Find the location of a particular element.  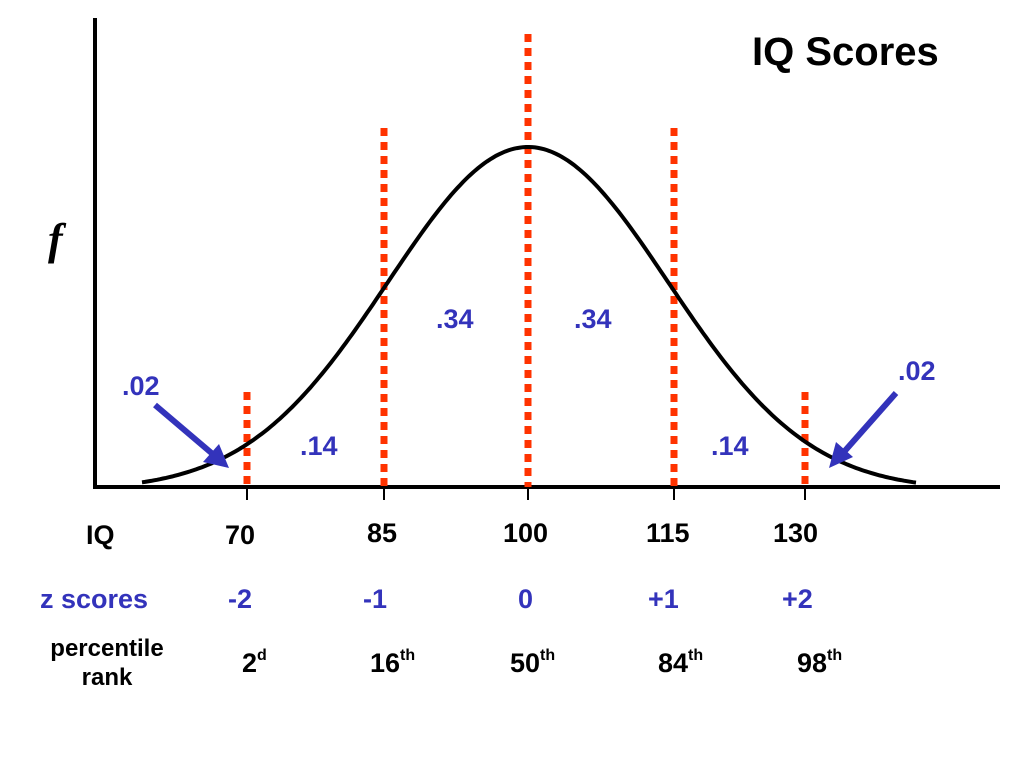

percentile-value: 50th is located at coordinates (533, 662).